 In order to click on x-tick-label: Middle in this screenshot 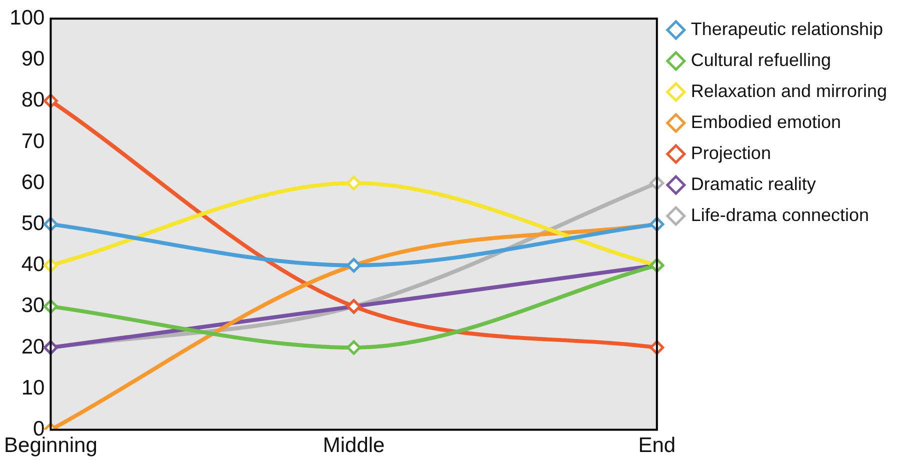, I will do `click(353, 446)`.